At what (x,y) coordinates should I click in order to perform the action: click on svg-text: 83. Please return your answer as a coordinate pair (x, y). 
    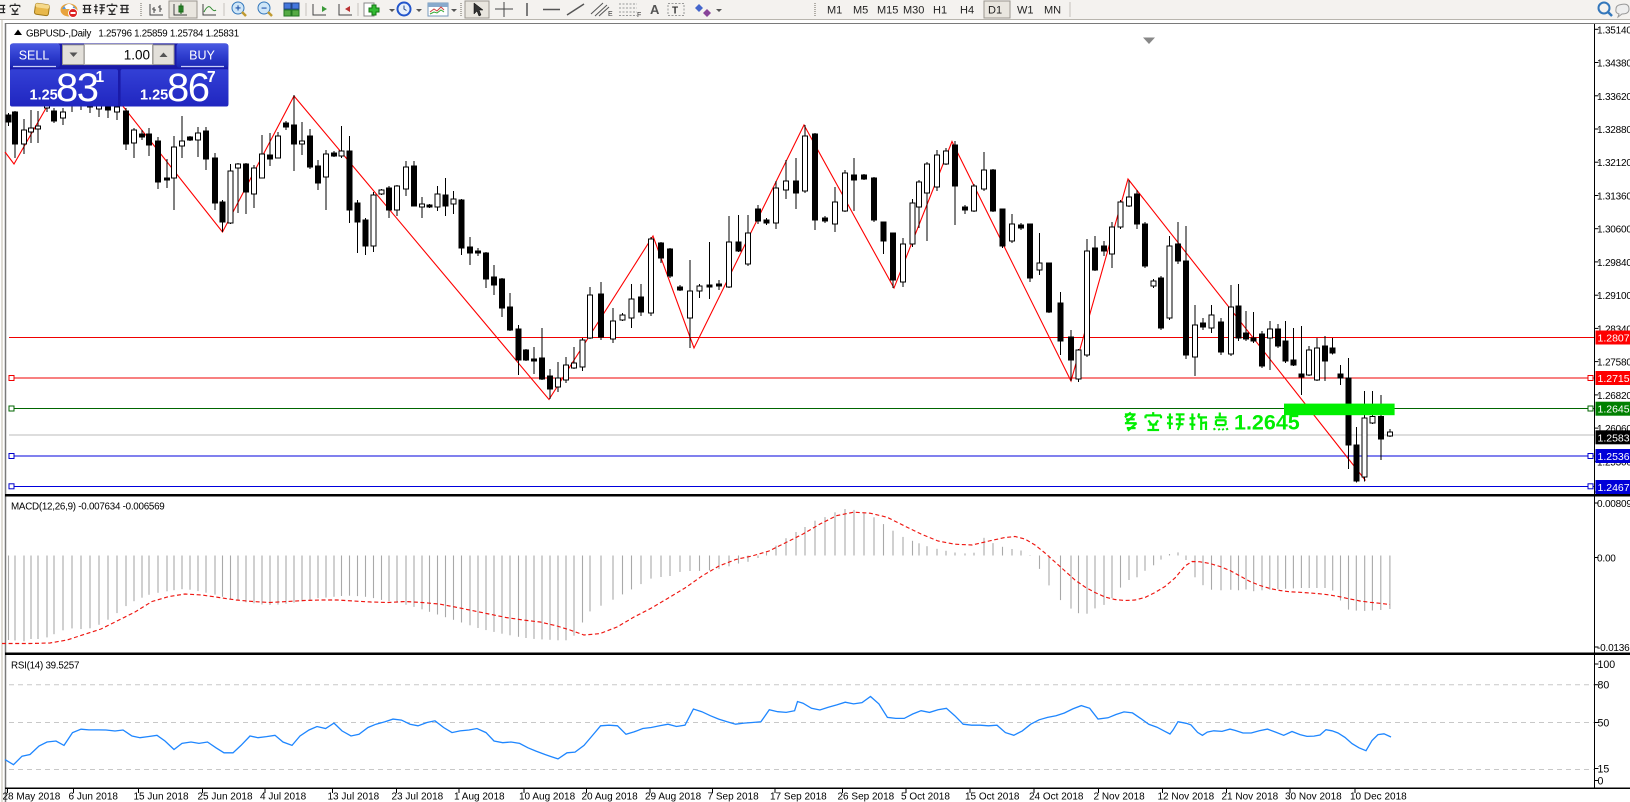
    Looking at the image, I should click on (77, 88).